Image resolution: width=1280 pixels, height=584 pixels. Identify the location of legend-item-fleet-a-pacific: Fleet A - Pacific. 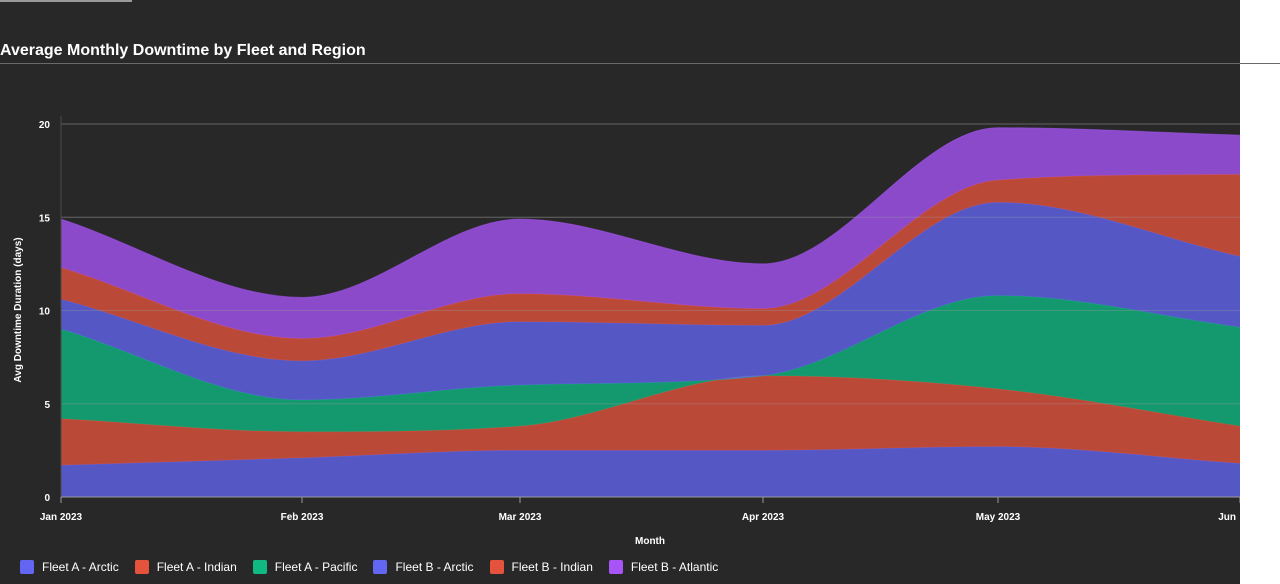
(305, 567).